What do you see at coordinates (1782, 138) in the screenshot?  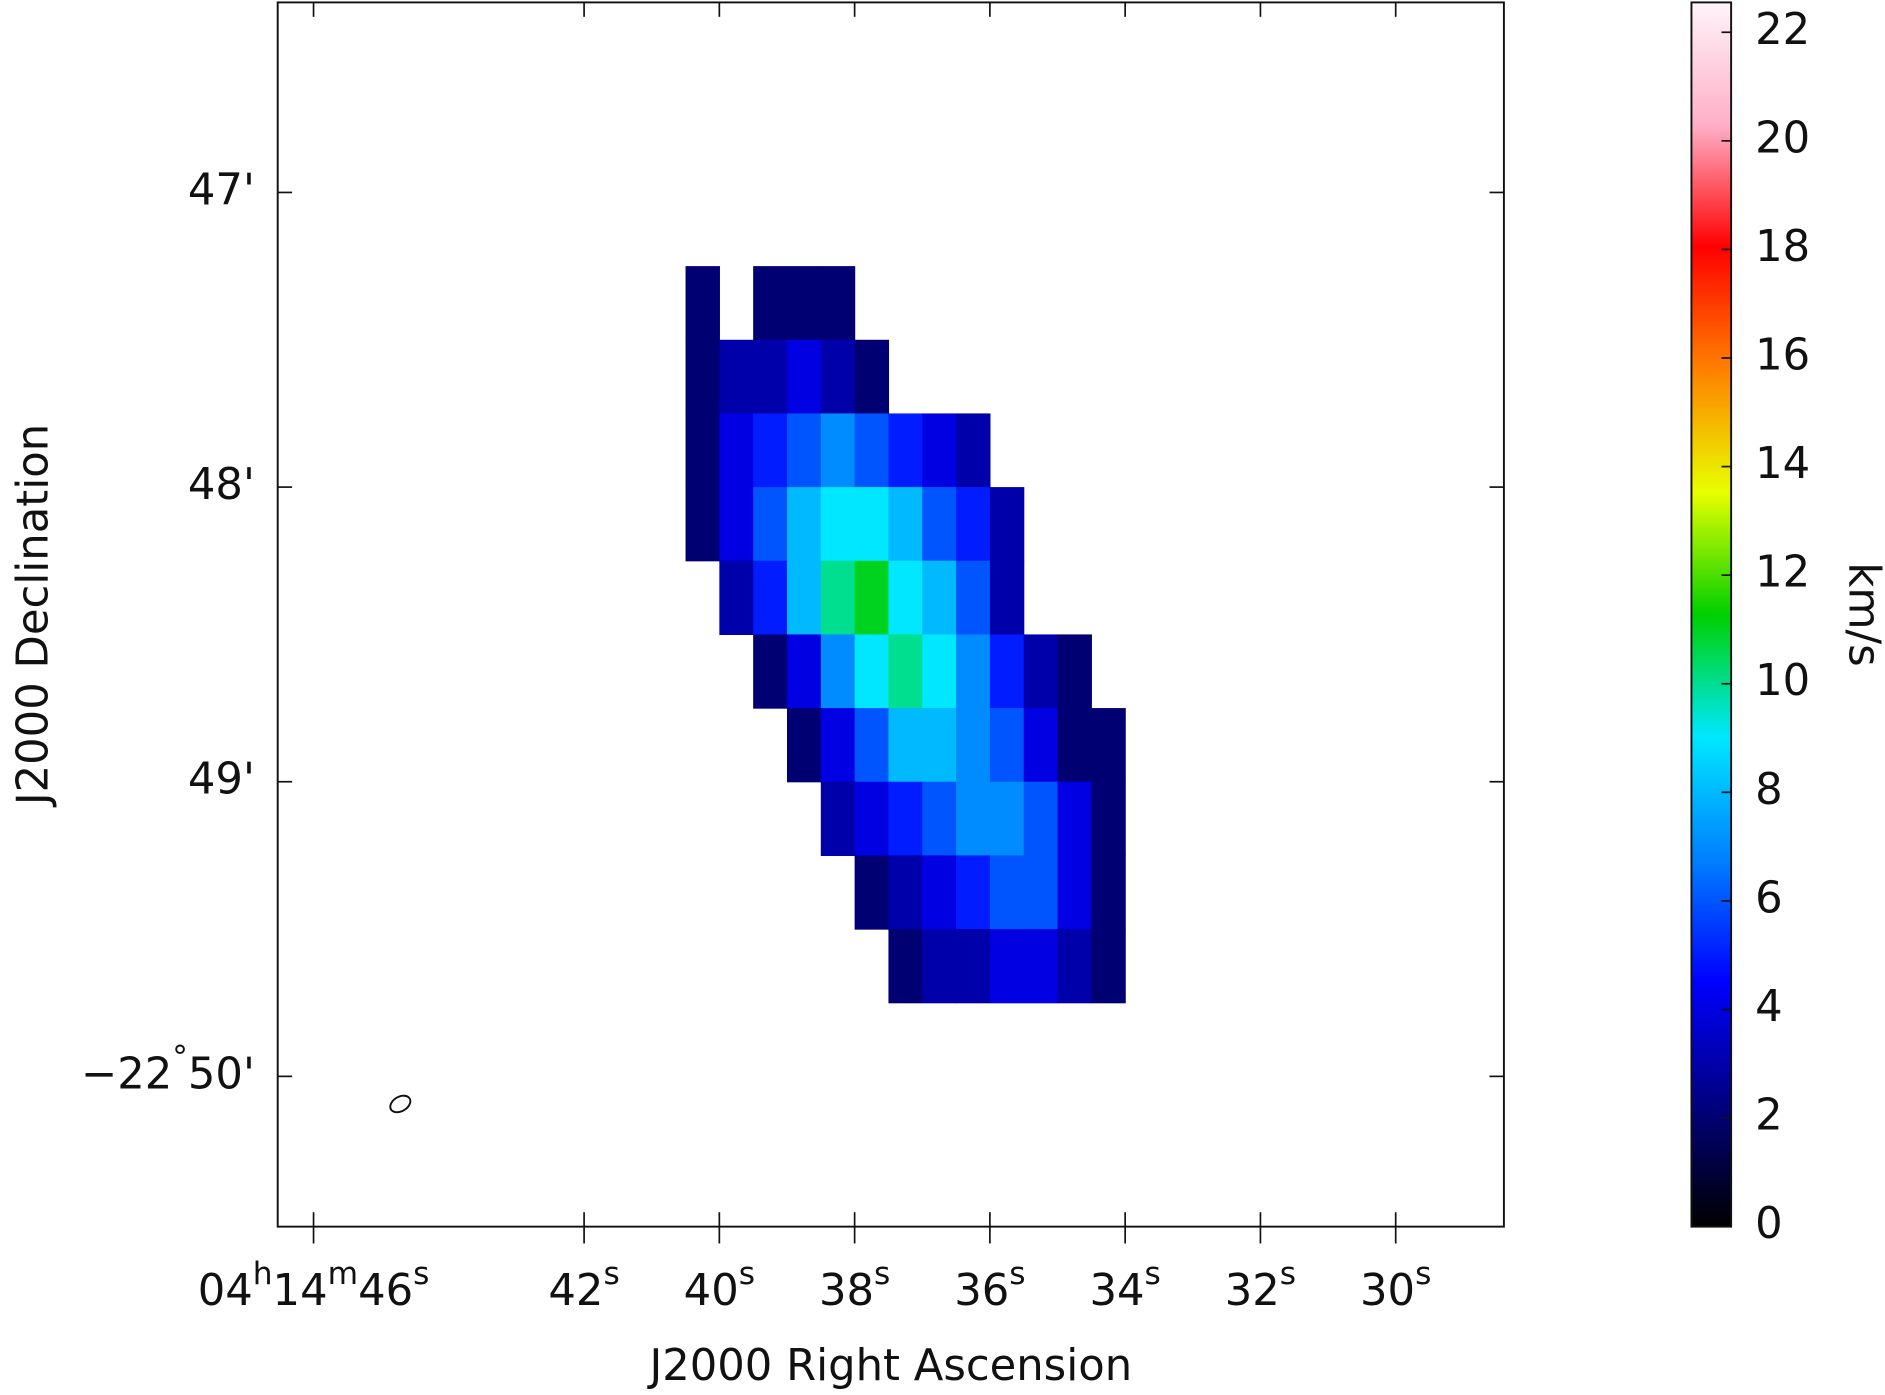 I see `colorbar-tick-label: 20` at bounding box center [1782, 138].